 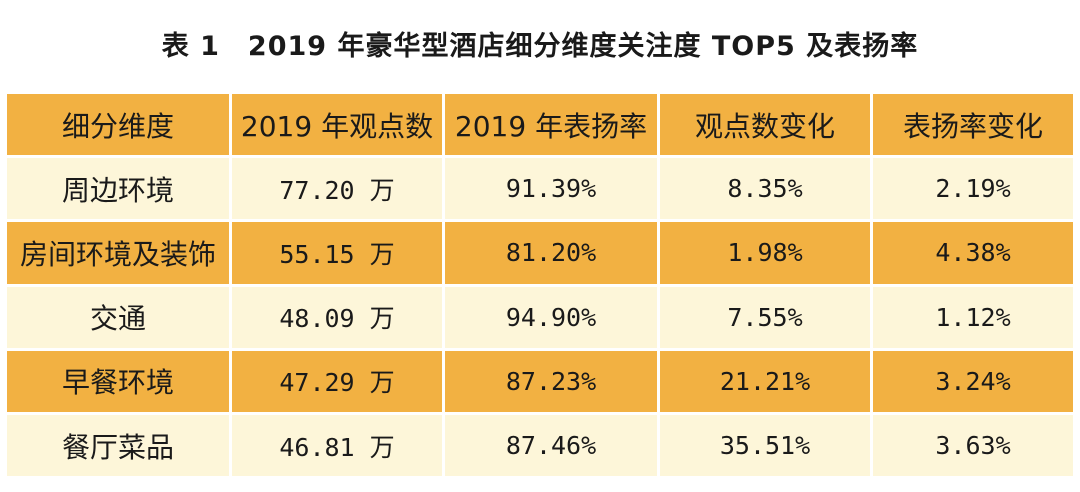 I want to click on opinion-count-cell: 46.81 万, so click(x=338, y=445).